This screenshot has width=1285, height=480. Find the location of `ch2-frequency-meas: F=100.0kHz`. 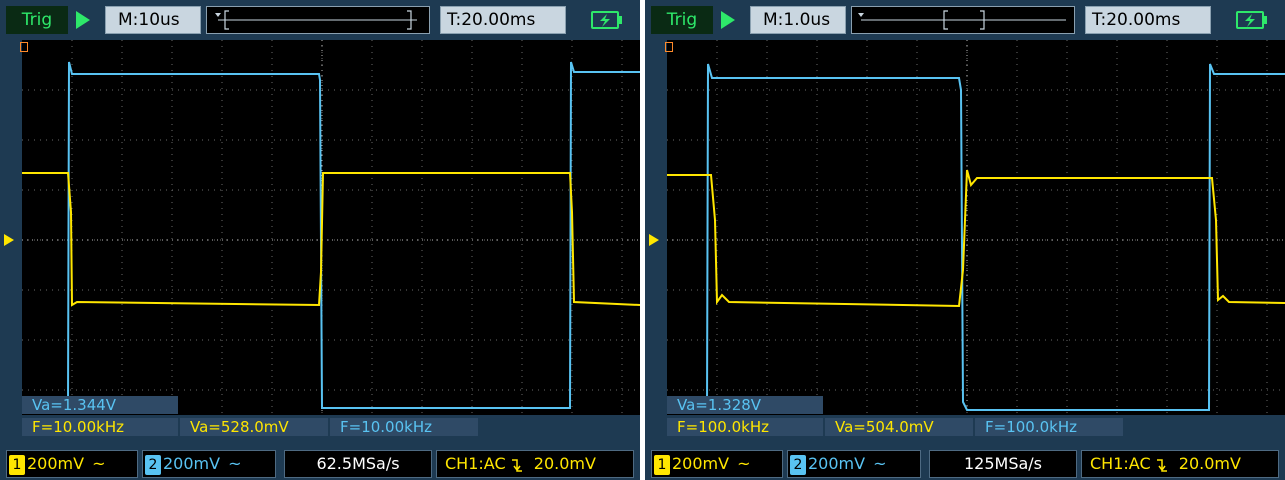

ch2-frequency-meas: F=100.0kHz is located at coordinates (1049, 427).